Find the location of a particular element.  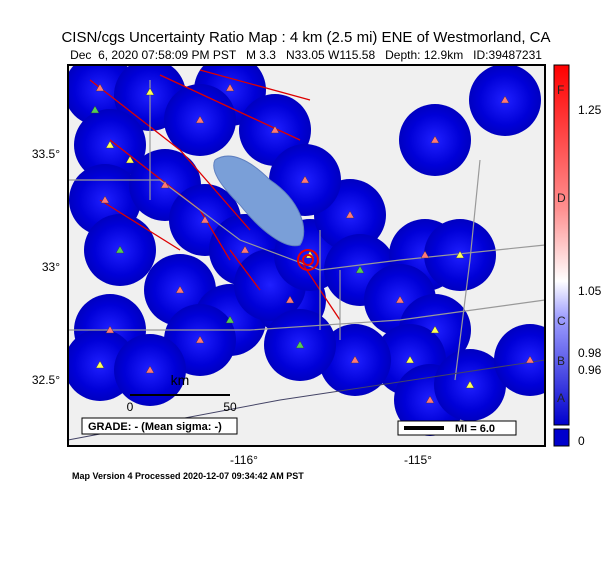

colorbar-value: 0.98 is located at coordinates (590, 353).